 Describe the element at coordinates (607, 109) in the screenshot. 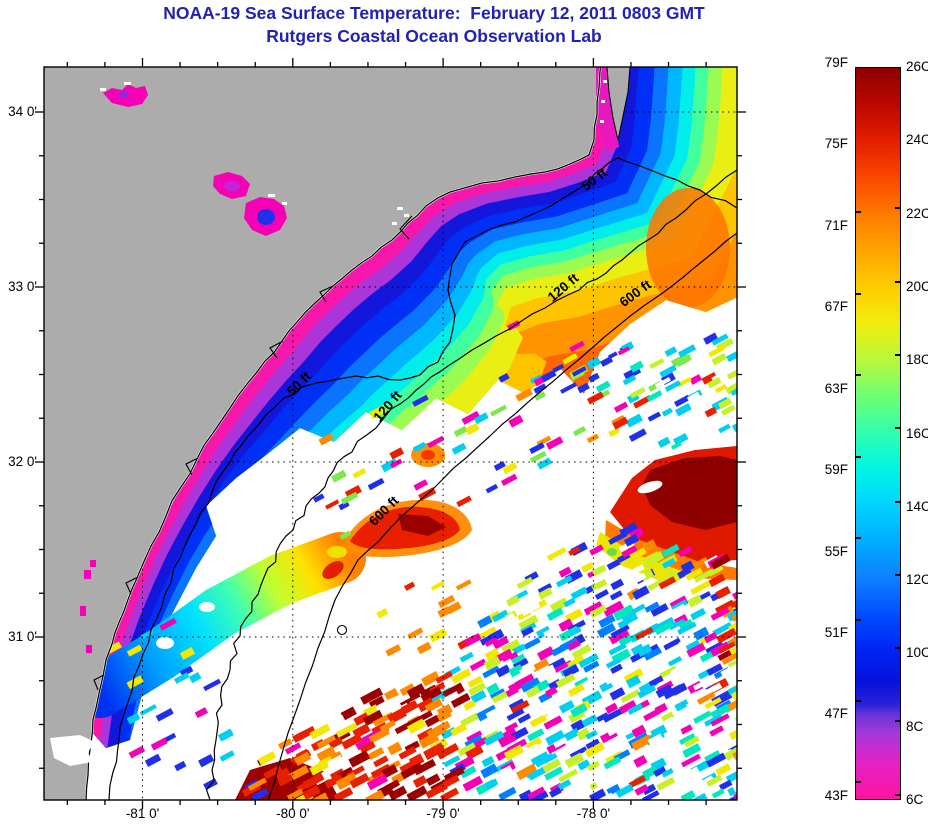

I see `river-cold-water` at that location.